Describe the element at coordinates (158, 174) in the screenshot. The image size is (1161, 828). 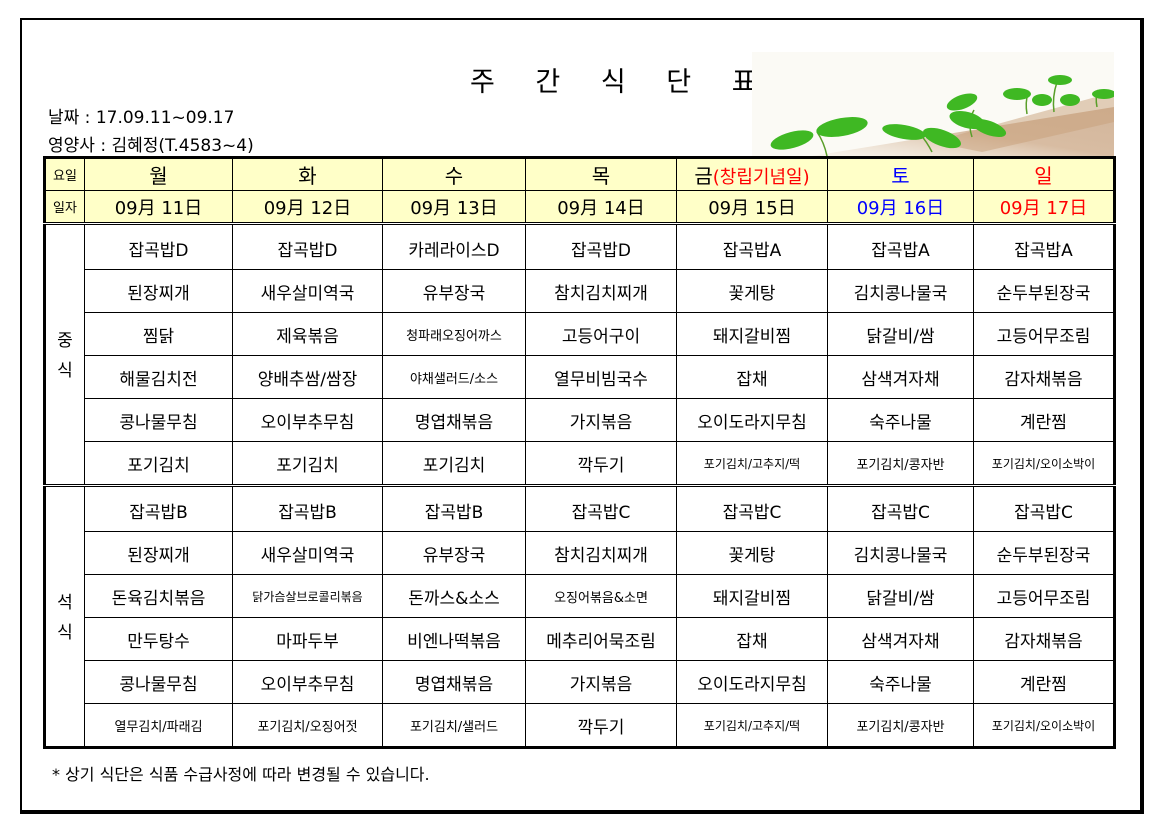
I see `day-mon: 월` at that location.